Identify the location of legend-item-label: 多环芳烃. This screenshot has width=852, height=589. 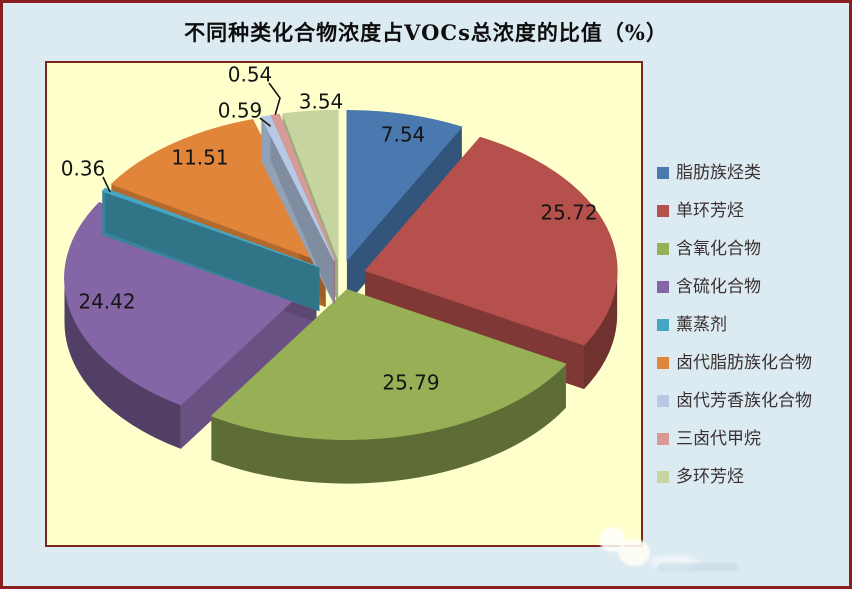
(710, 477).